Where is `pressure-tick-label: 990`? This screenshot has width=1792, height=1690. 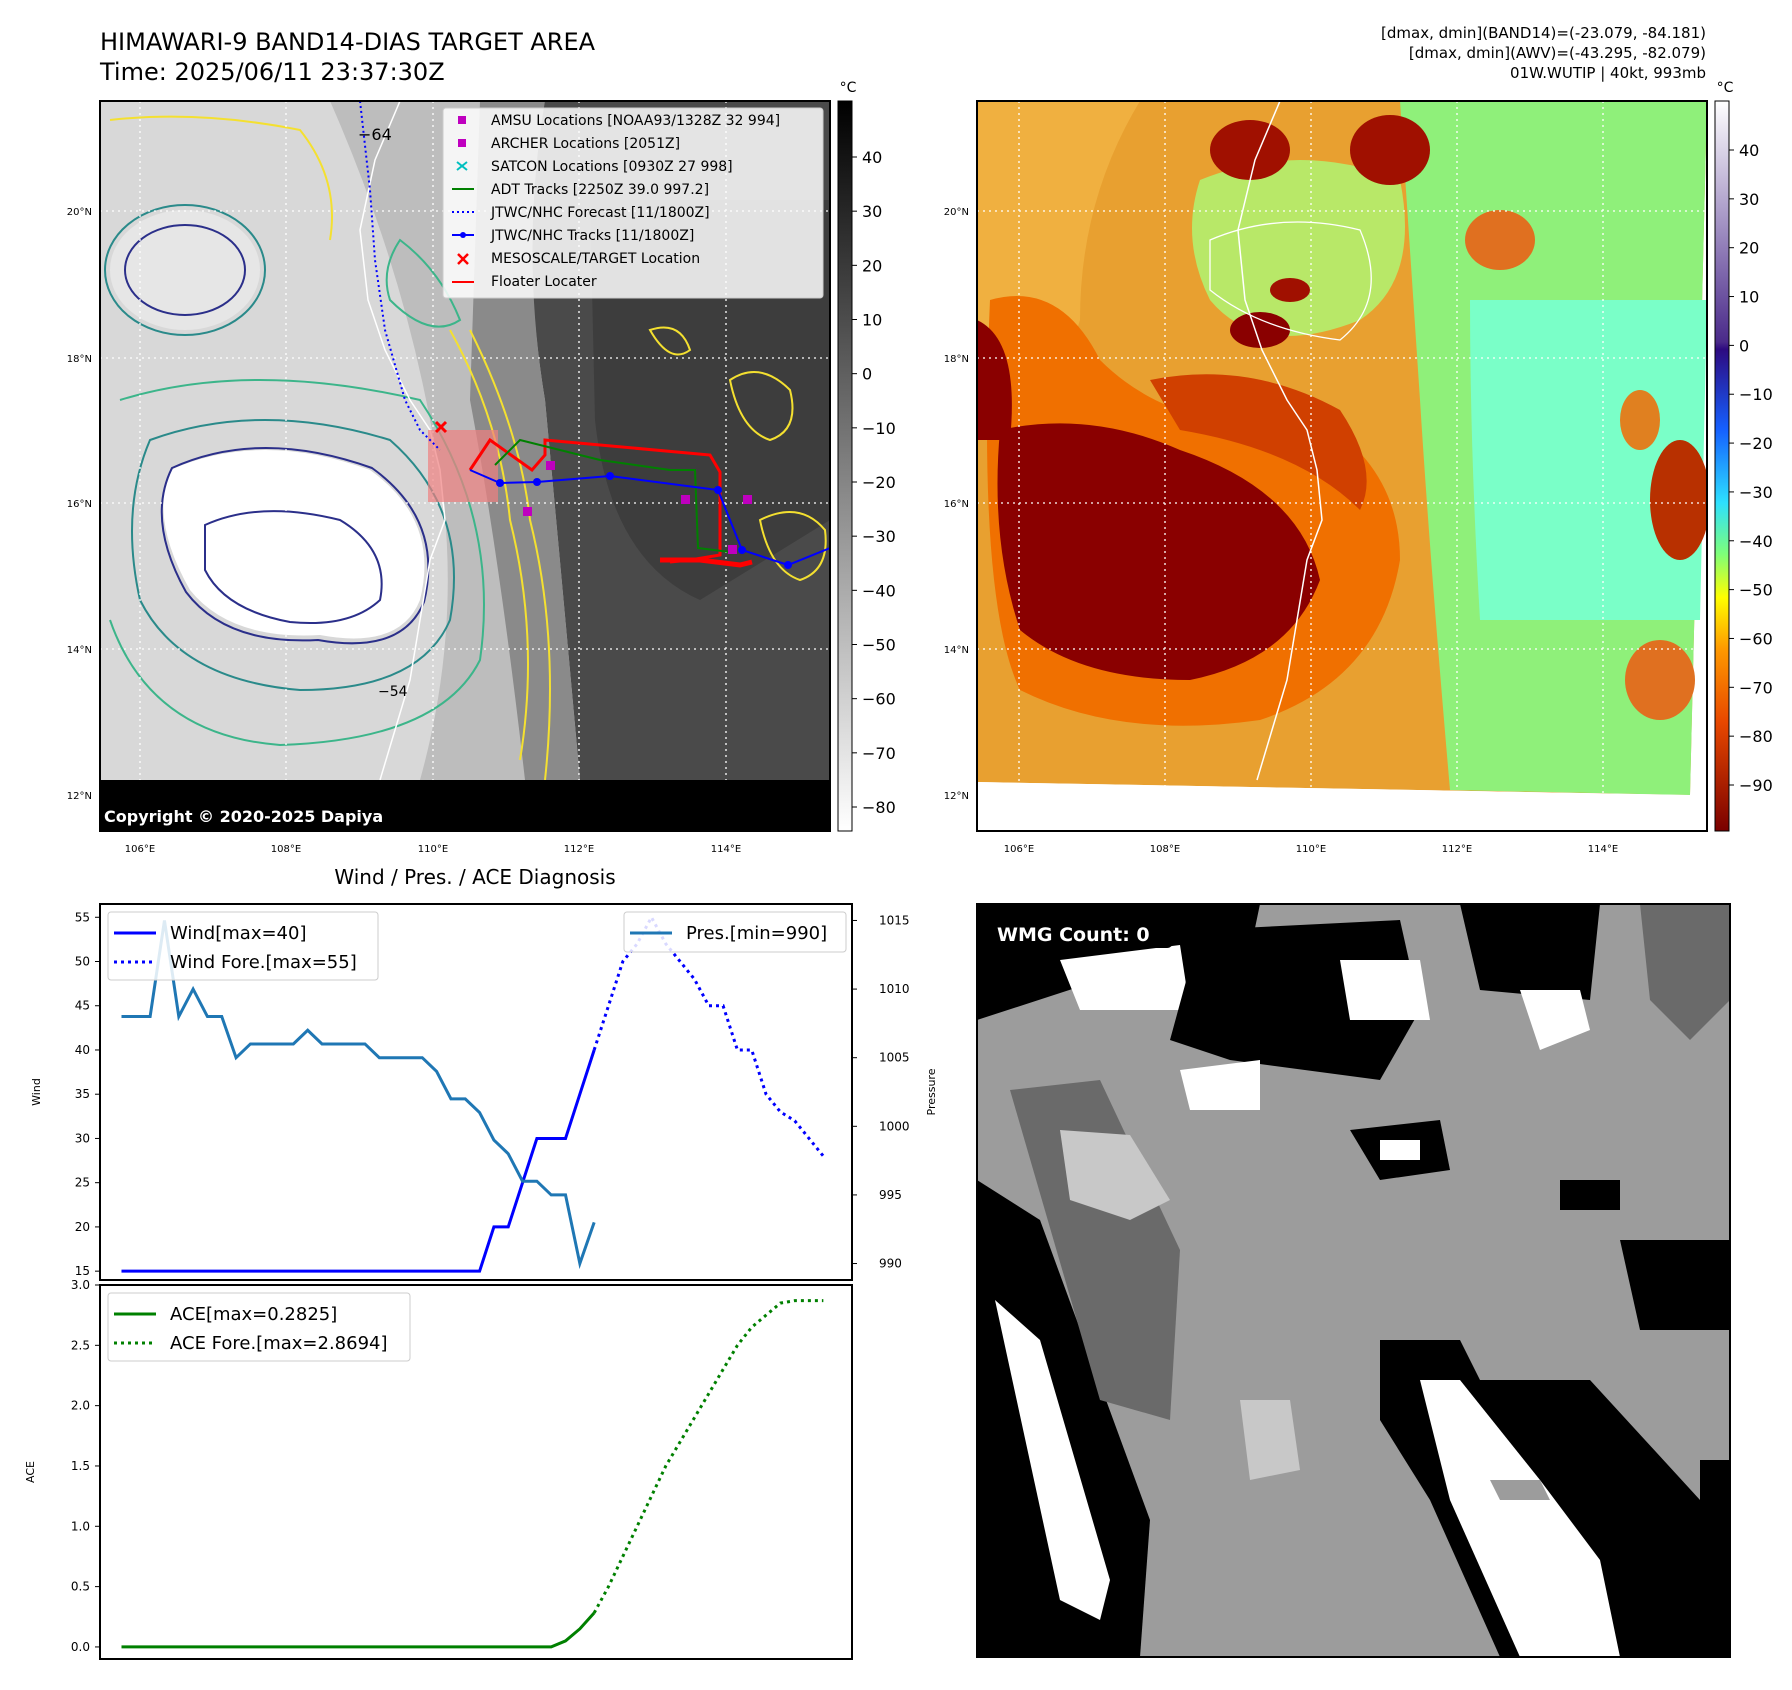 pressure-tick-label: 990 is located at coordinates (890, 1264).